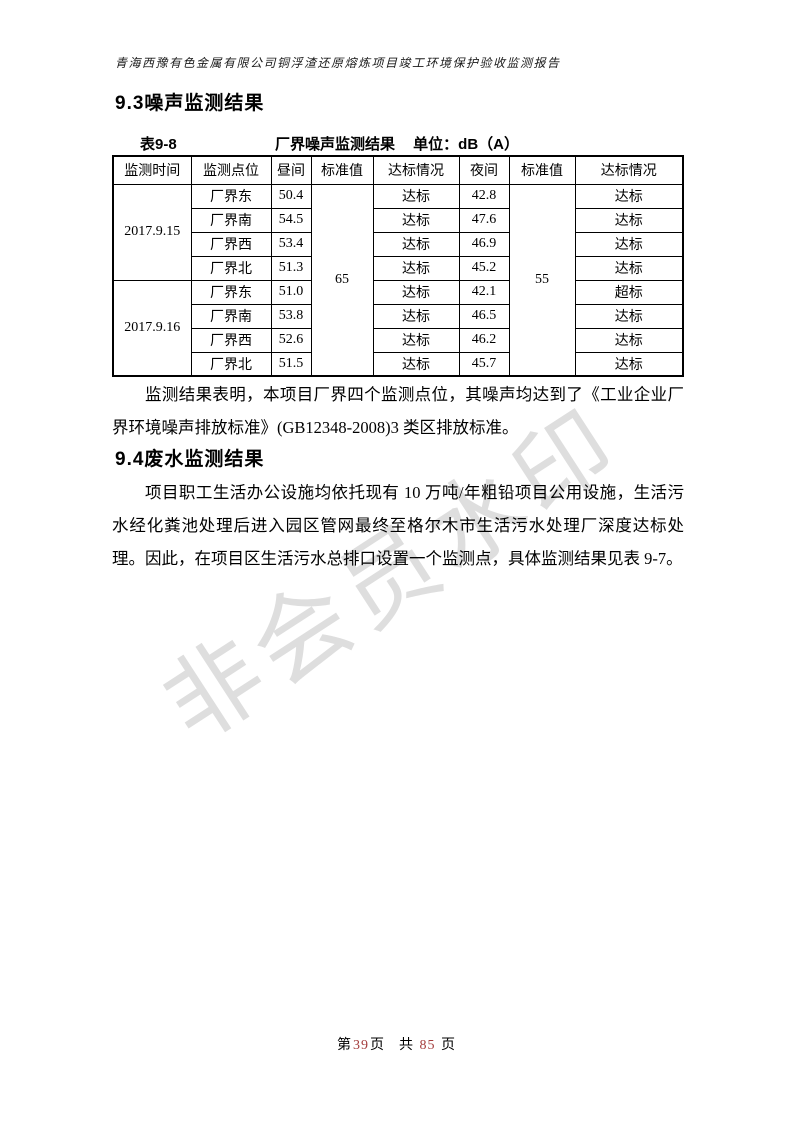 The image size is (793, 1122). Describe the element at coordinates (342, 280) in the screenshot. I see `cell-day-standard: 65` at that location.